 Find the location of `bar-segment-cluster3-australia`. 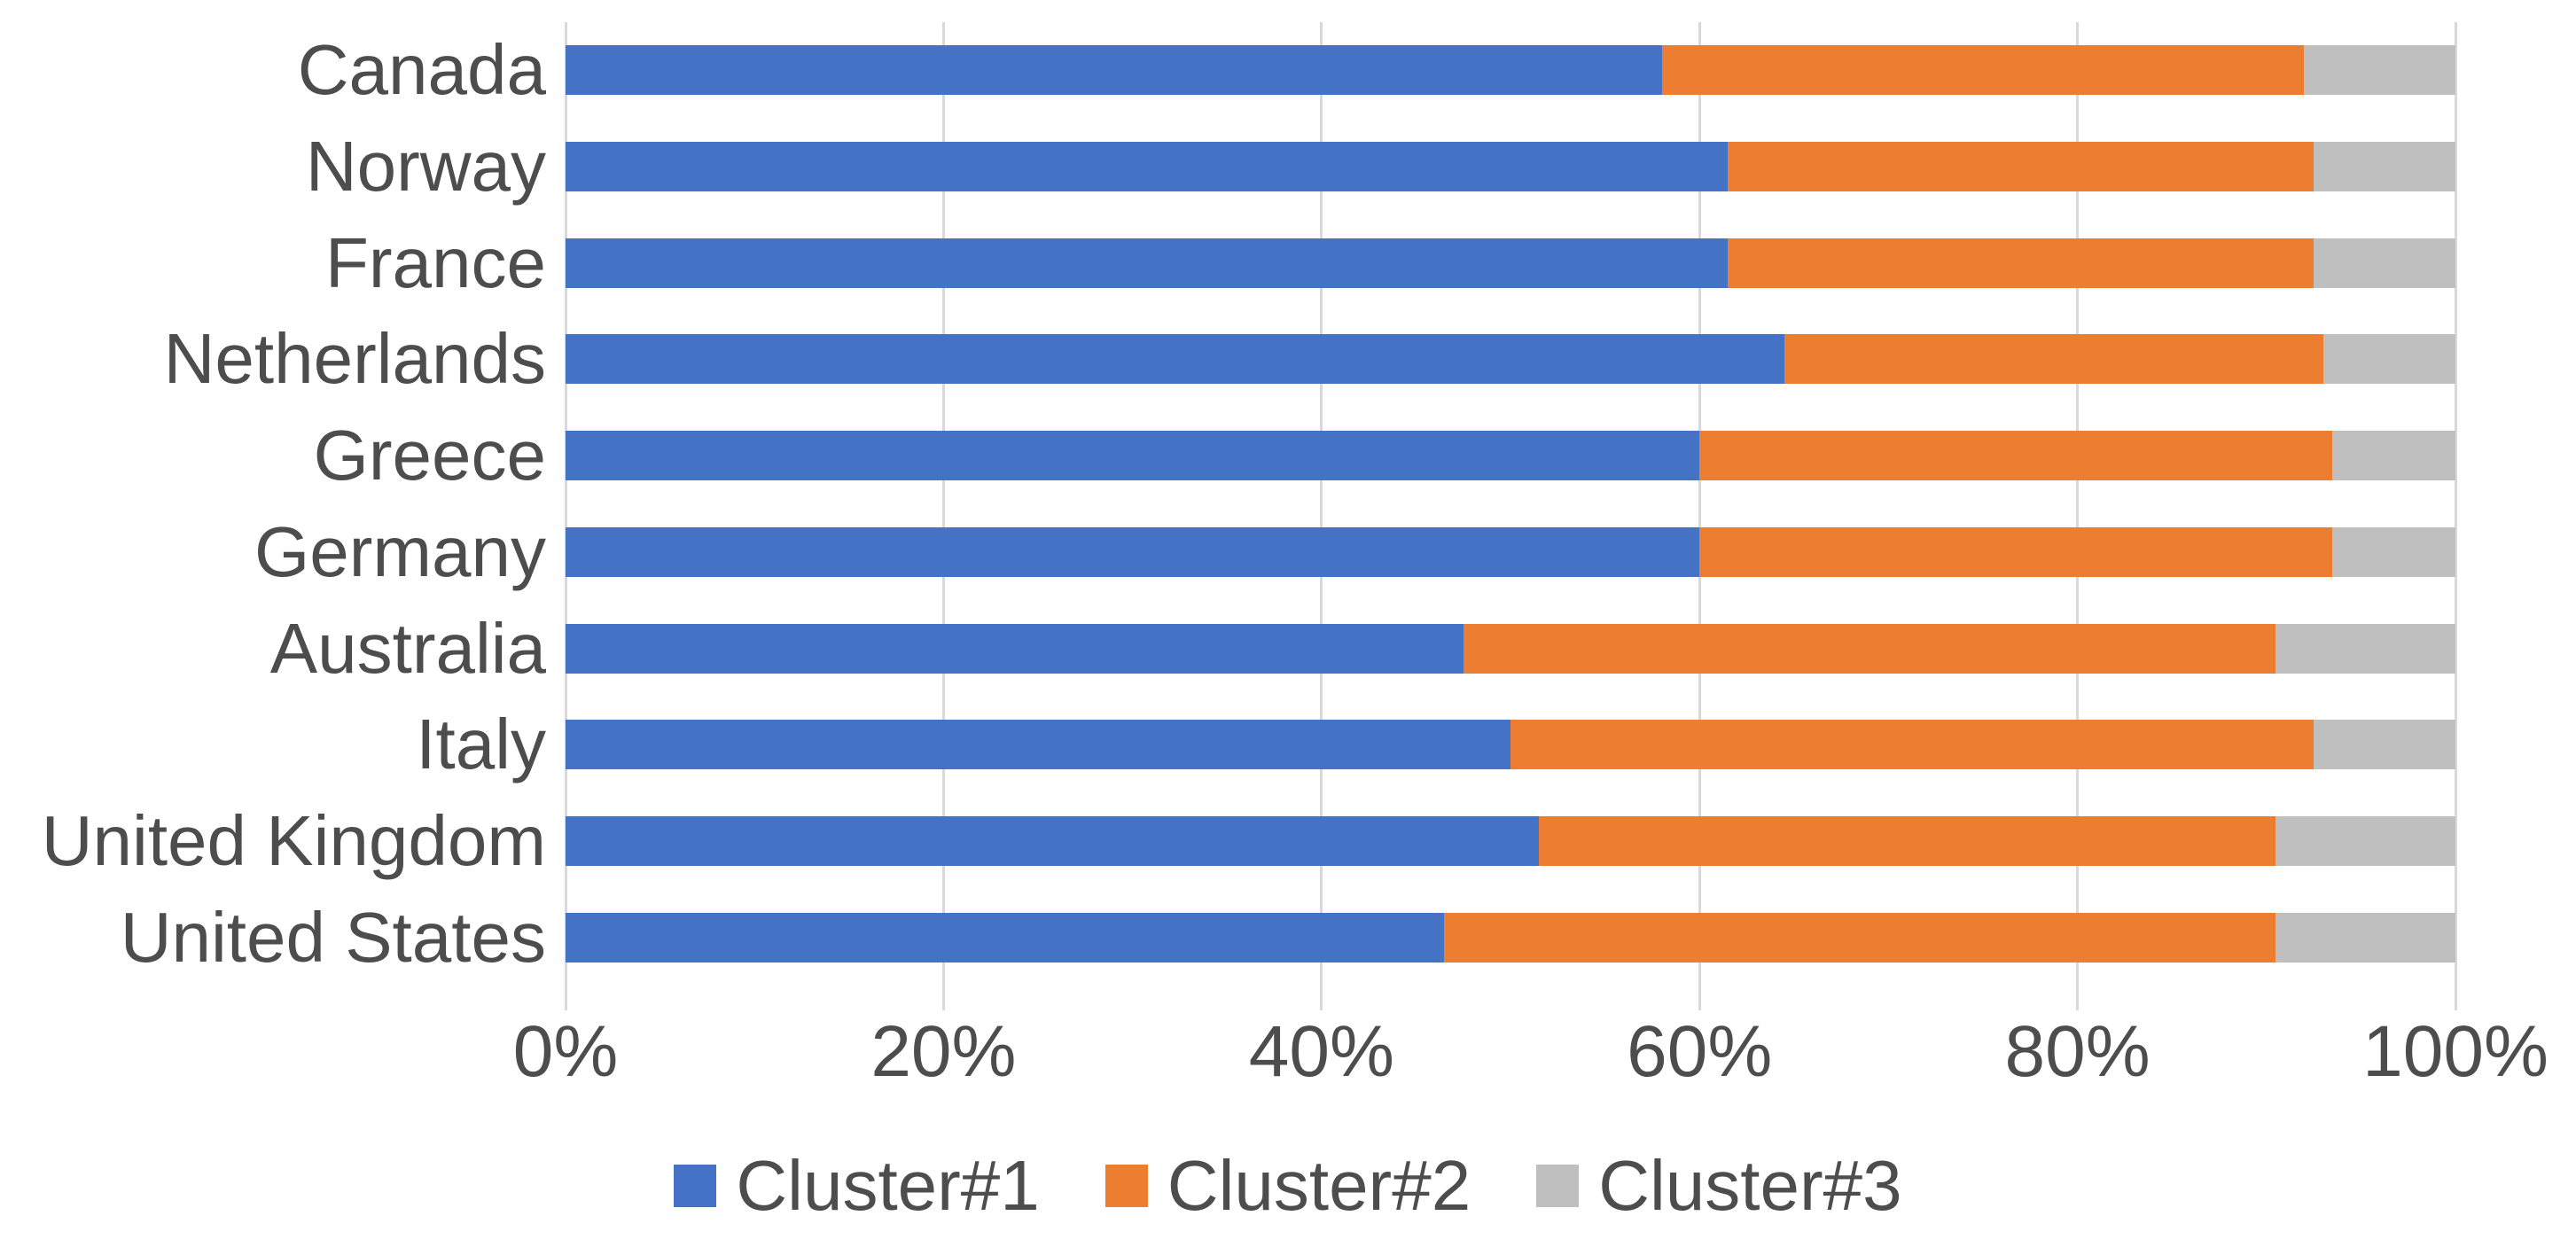

bar-segment-cluster3-australia is located at coordinates (2365, 648).